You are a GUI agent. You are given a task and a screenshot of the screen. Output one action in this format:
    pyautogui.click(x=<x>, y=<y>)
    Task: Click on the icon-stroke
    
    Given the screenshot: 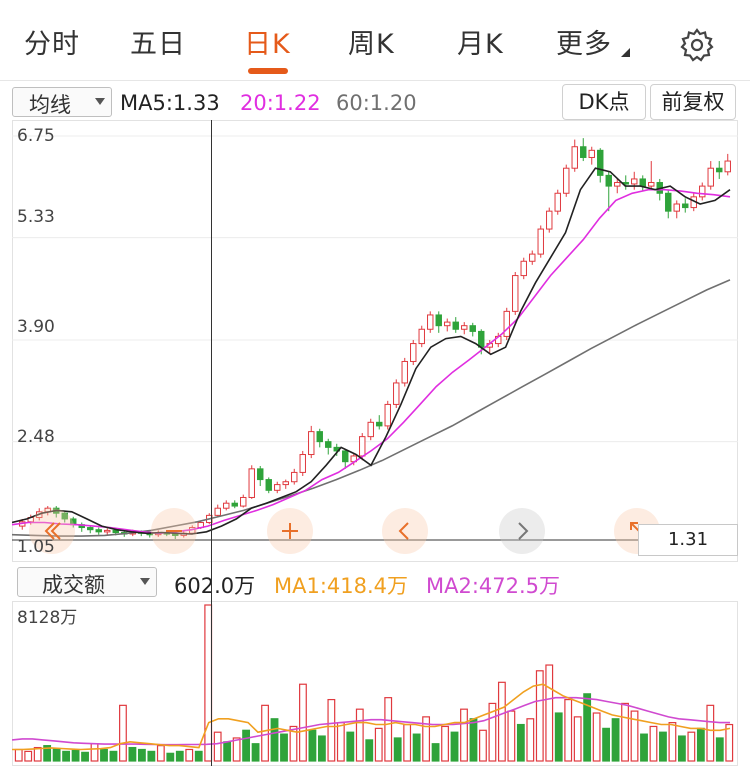 What is the action you would take?
    pyautogui.click(x=52, y=531)
    